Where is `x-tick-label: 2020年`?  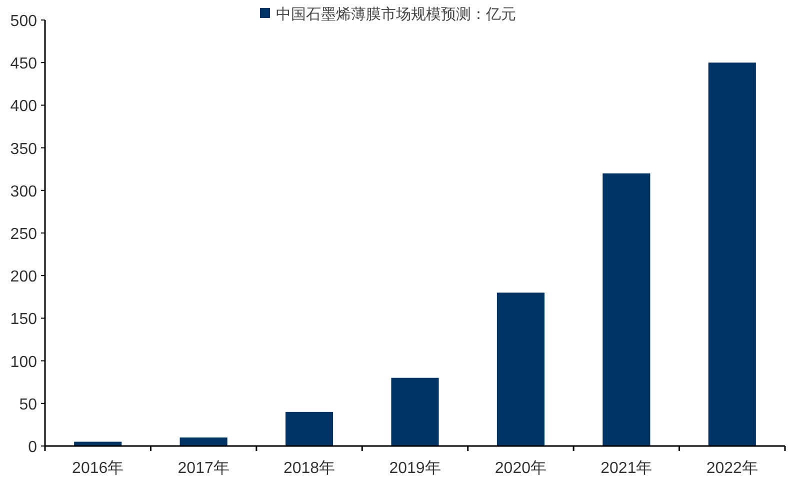
x-tick-label: 2020年 is located at coordinates (520, 468).